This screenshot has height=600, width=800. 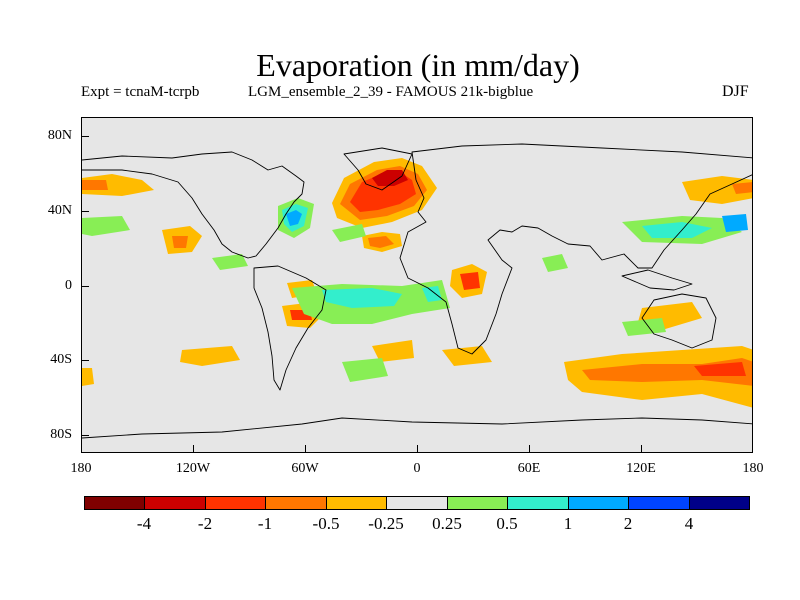 I want to click on y-tick-label: 40S, so click(x=61, y=359).